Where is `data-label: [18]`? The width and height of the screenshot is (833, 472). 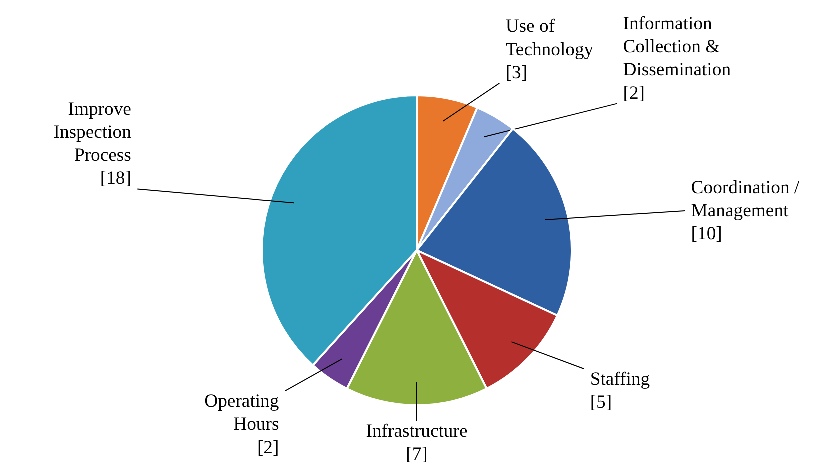
data-label: [18] is located at coordinates (116, 179).